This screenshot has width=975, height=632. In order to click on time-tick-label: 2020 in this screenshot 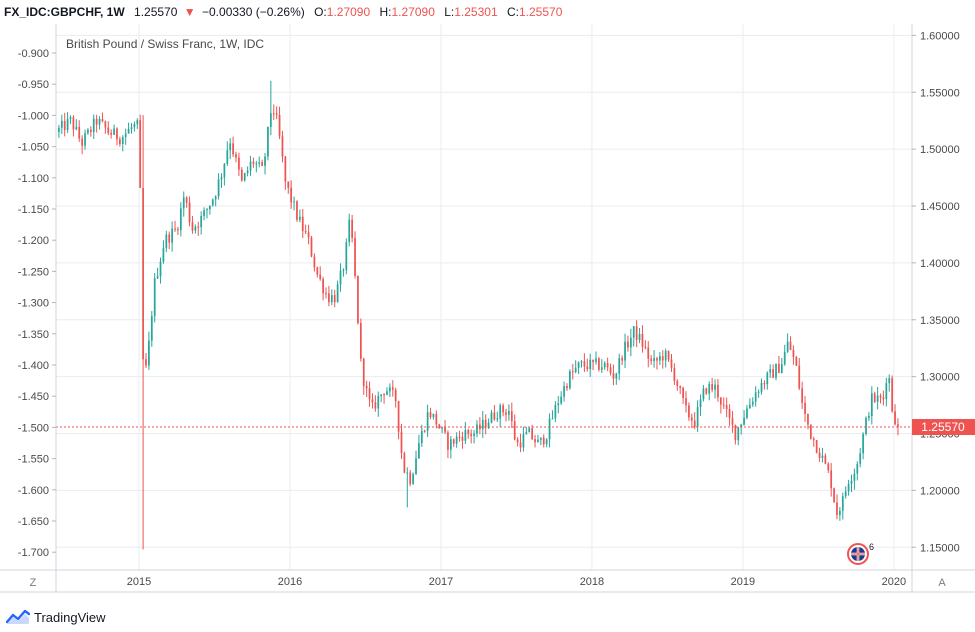, I will do `click(894, 582)`.